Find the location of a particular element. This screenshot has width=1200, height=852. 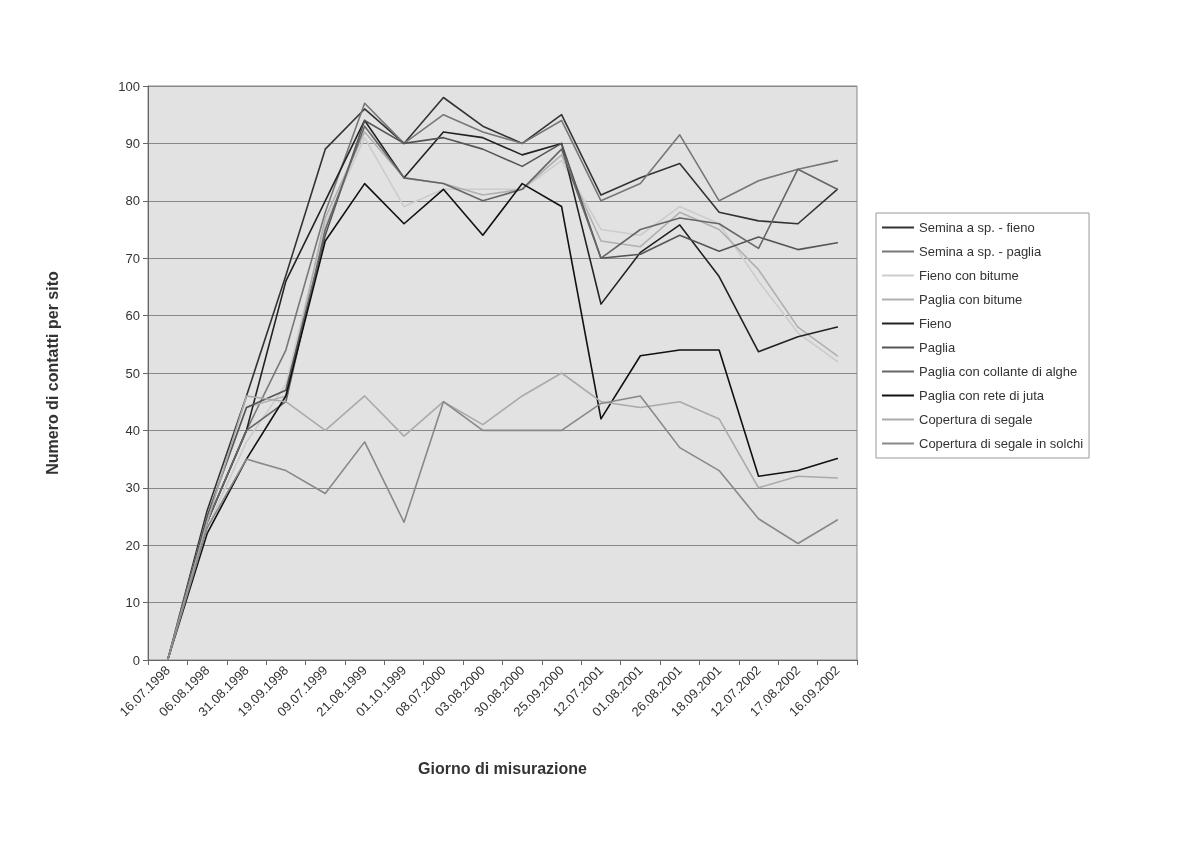

y-tick-label: 60 is located at coordinates (132, 316).